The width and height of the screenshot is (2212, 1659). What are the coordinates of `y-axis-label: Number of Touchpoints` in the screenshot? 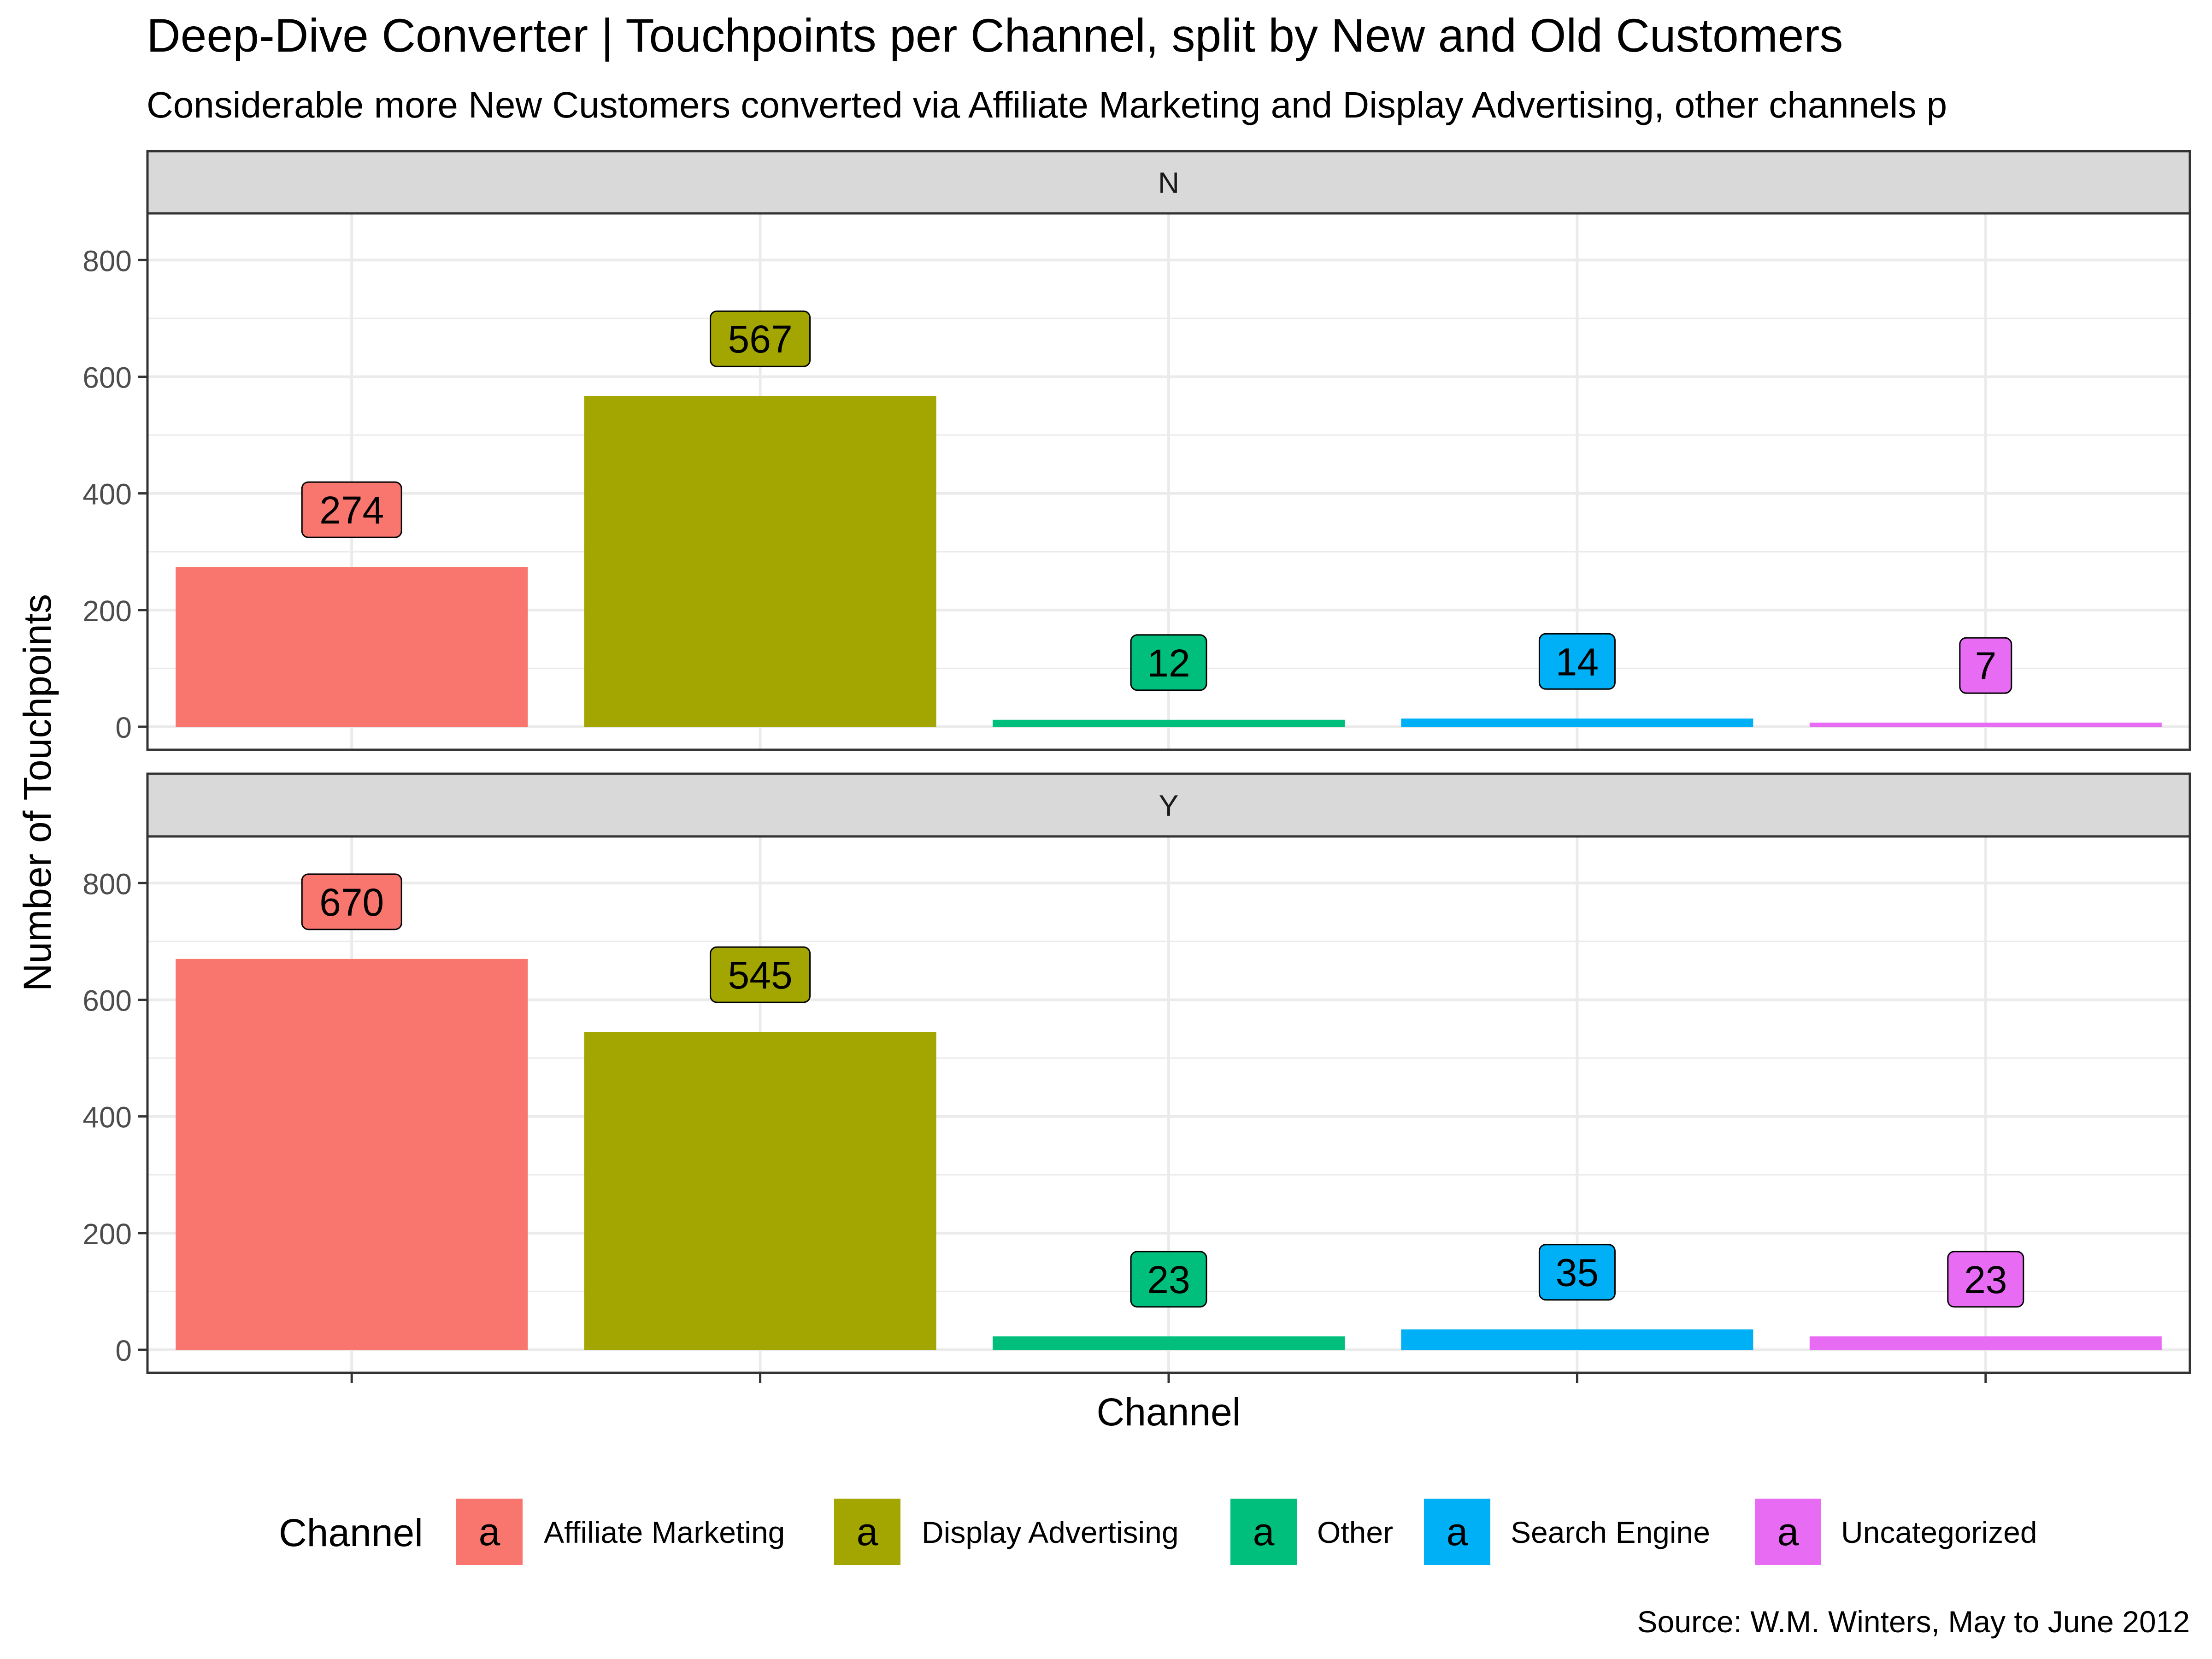 It's located at (37, 792).